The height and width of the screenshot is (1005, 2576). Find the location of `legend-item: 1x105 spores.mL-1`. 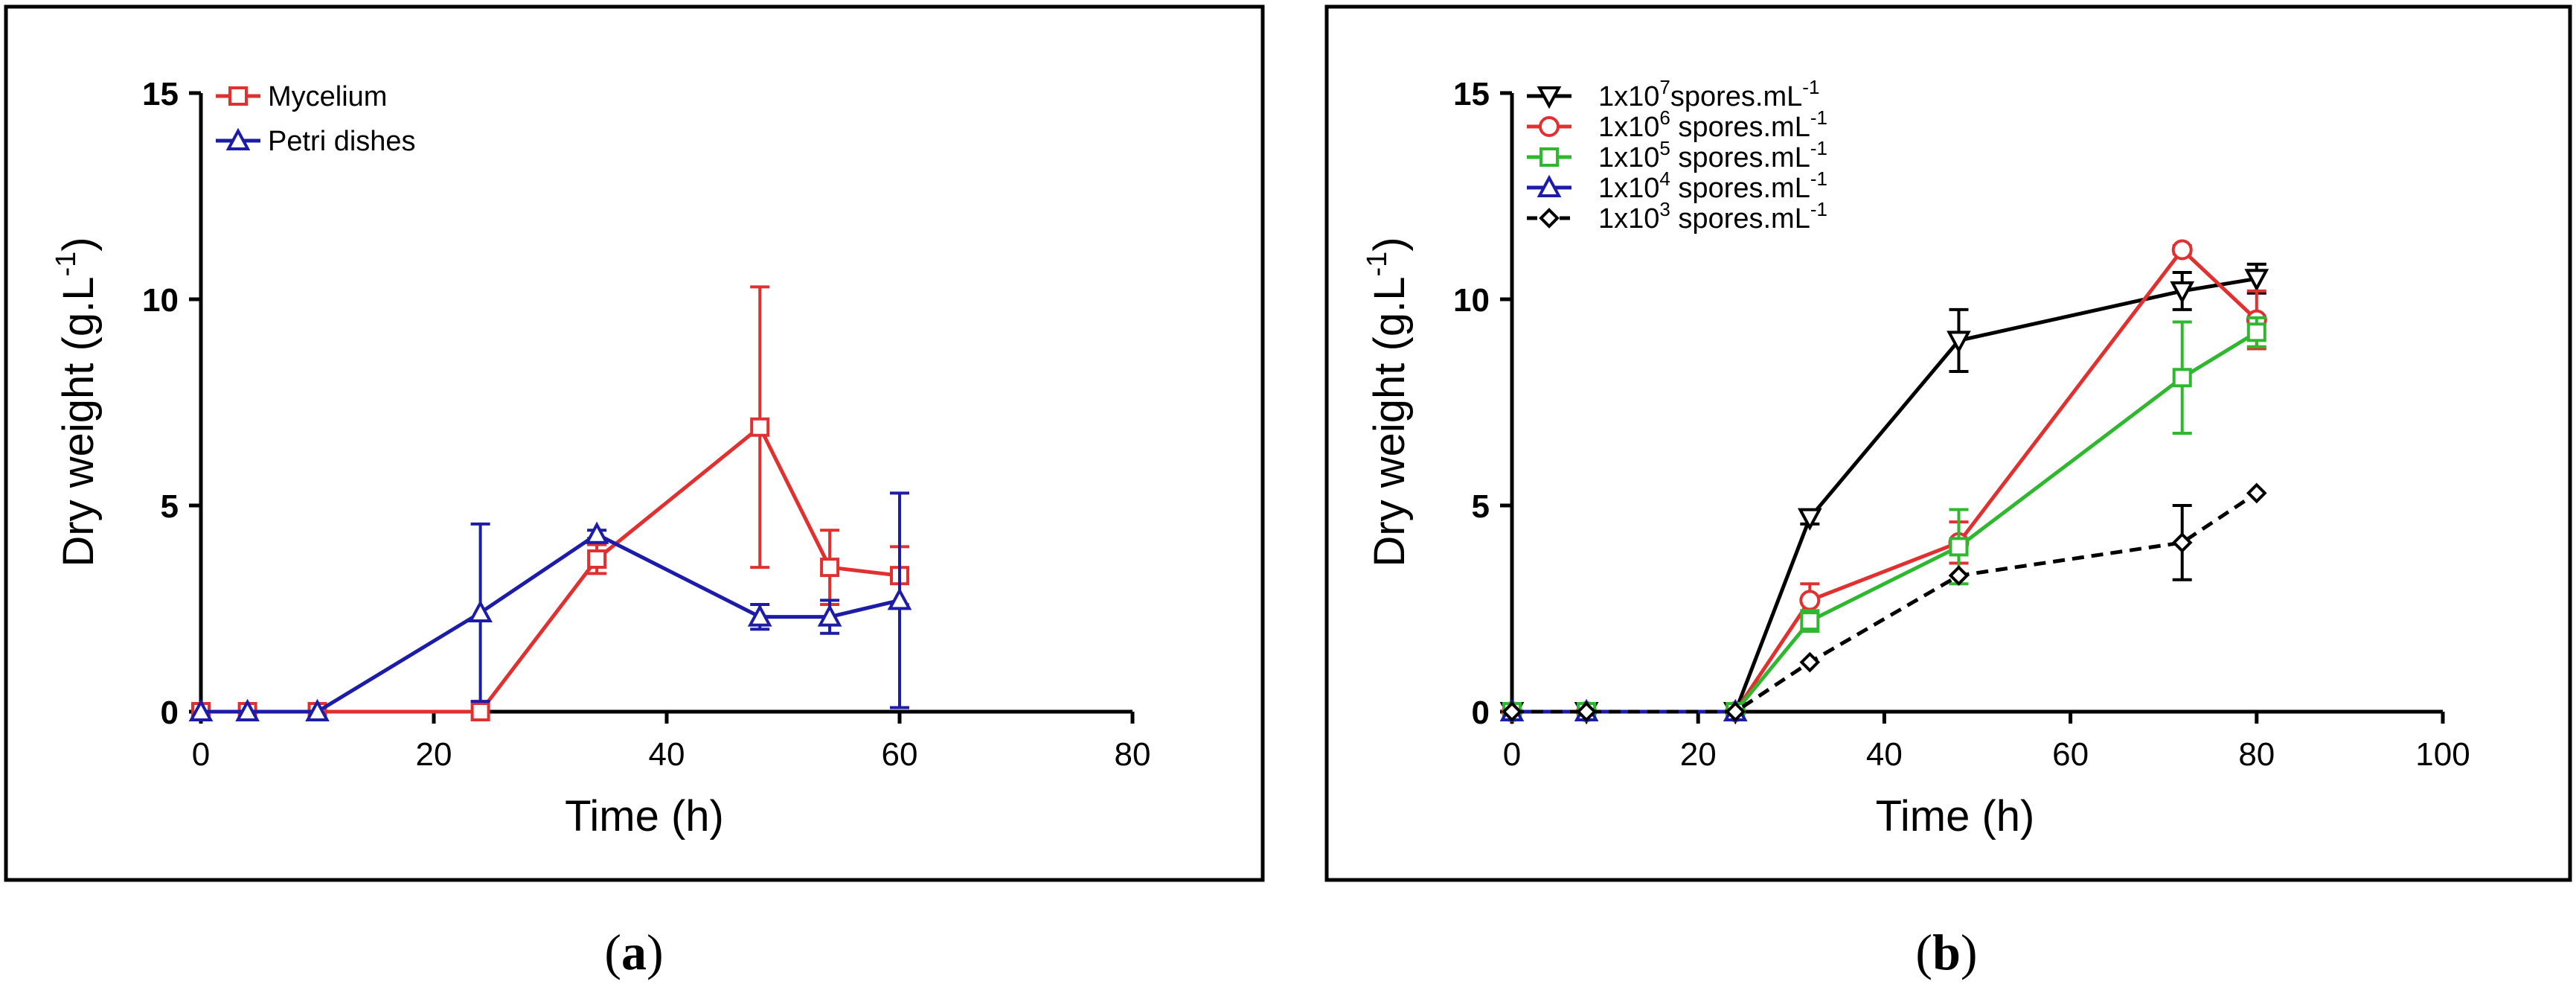

legend-item: 1x105 spores.mL-1 is located at coordinates (1677, 155).